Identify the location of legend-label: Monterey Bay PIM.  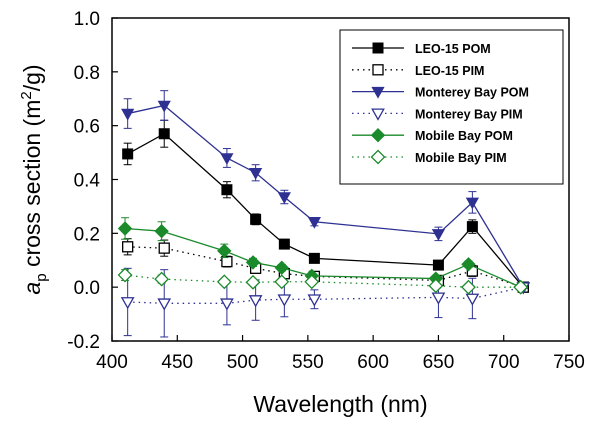
(469, 114).